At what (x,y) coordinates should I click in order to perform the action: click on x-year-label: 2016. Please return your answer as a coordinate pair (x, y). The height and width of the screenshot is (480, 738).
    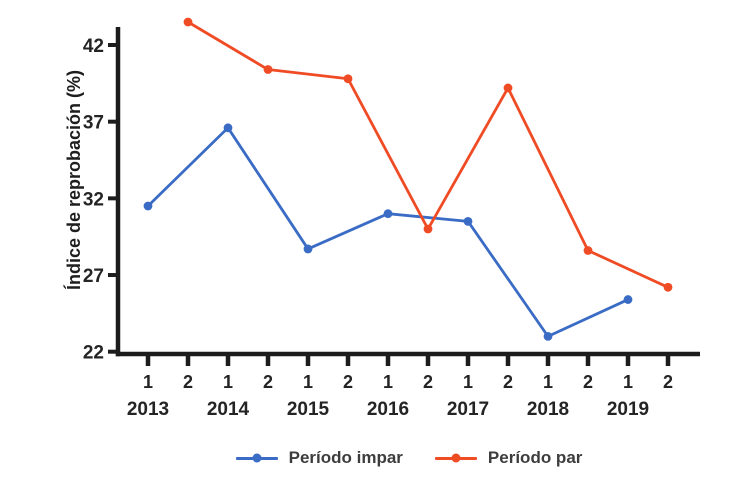
    Looking at the image, I should click on (388, 409).